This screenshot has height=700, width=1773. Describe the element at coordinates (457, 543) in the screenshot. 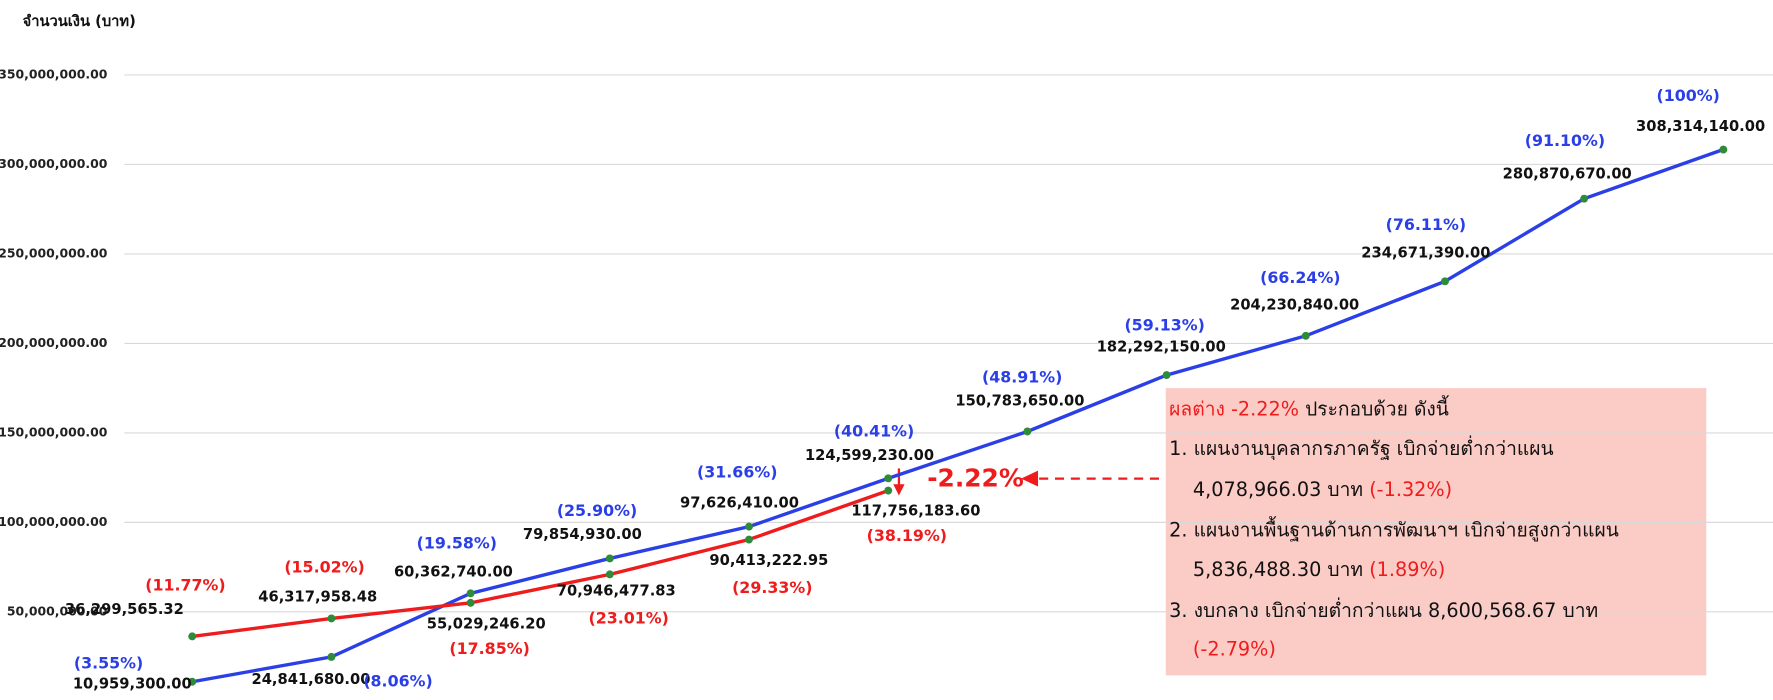

I see `percent-label: (19.58%)` at that location.